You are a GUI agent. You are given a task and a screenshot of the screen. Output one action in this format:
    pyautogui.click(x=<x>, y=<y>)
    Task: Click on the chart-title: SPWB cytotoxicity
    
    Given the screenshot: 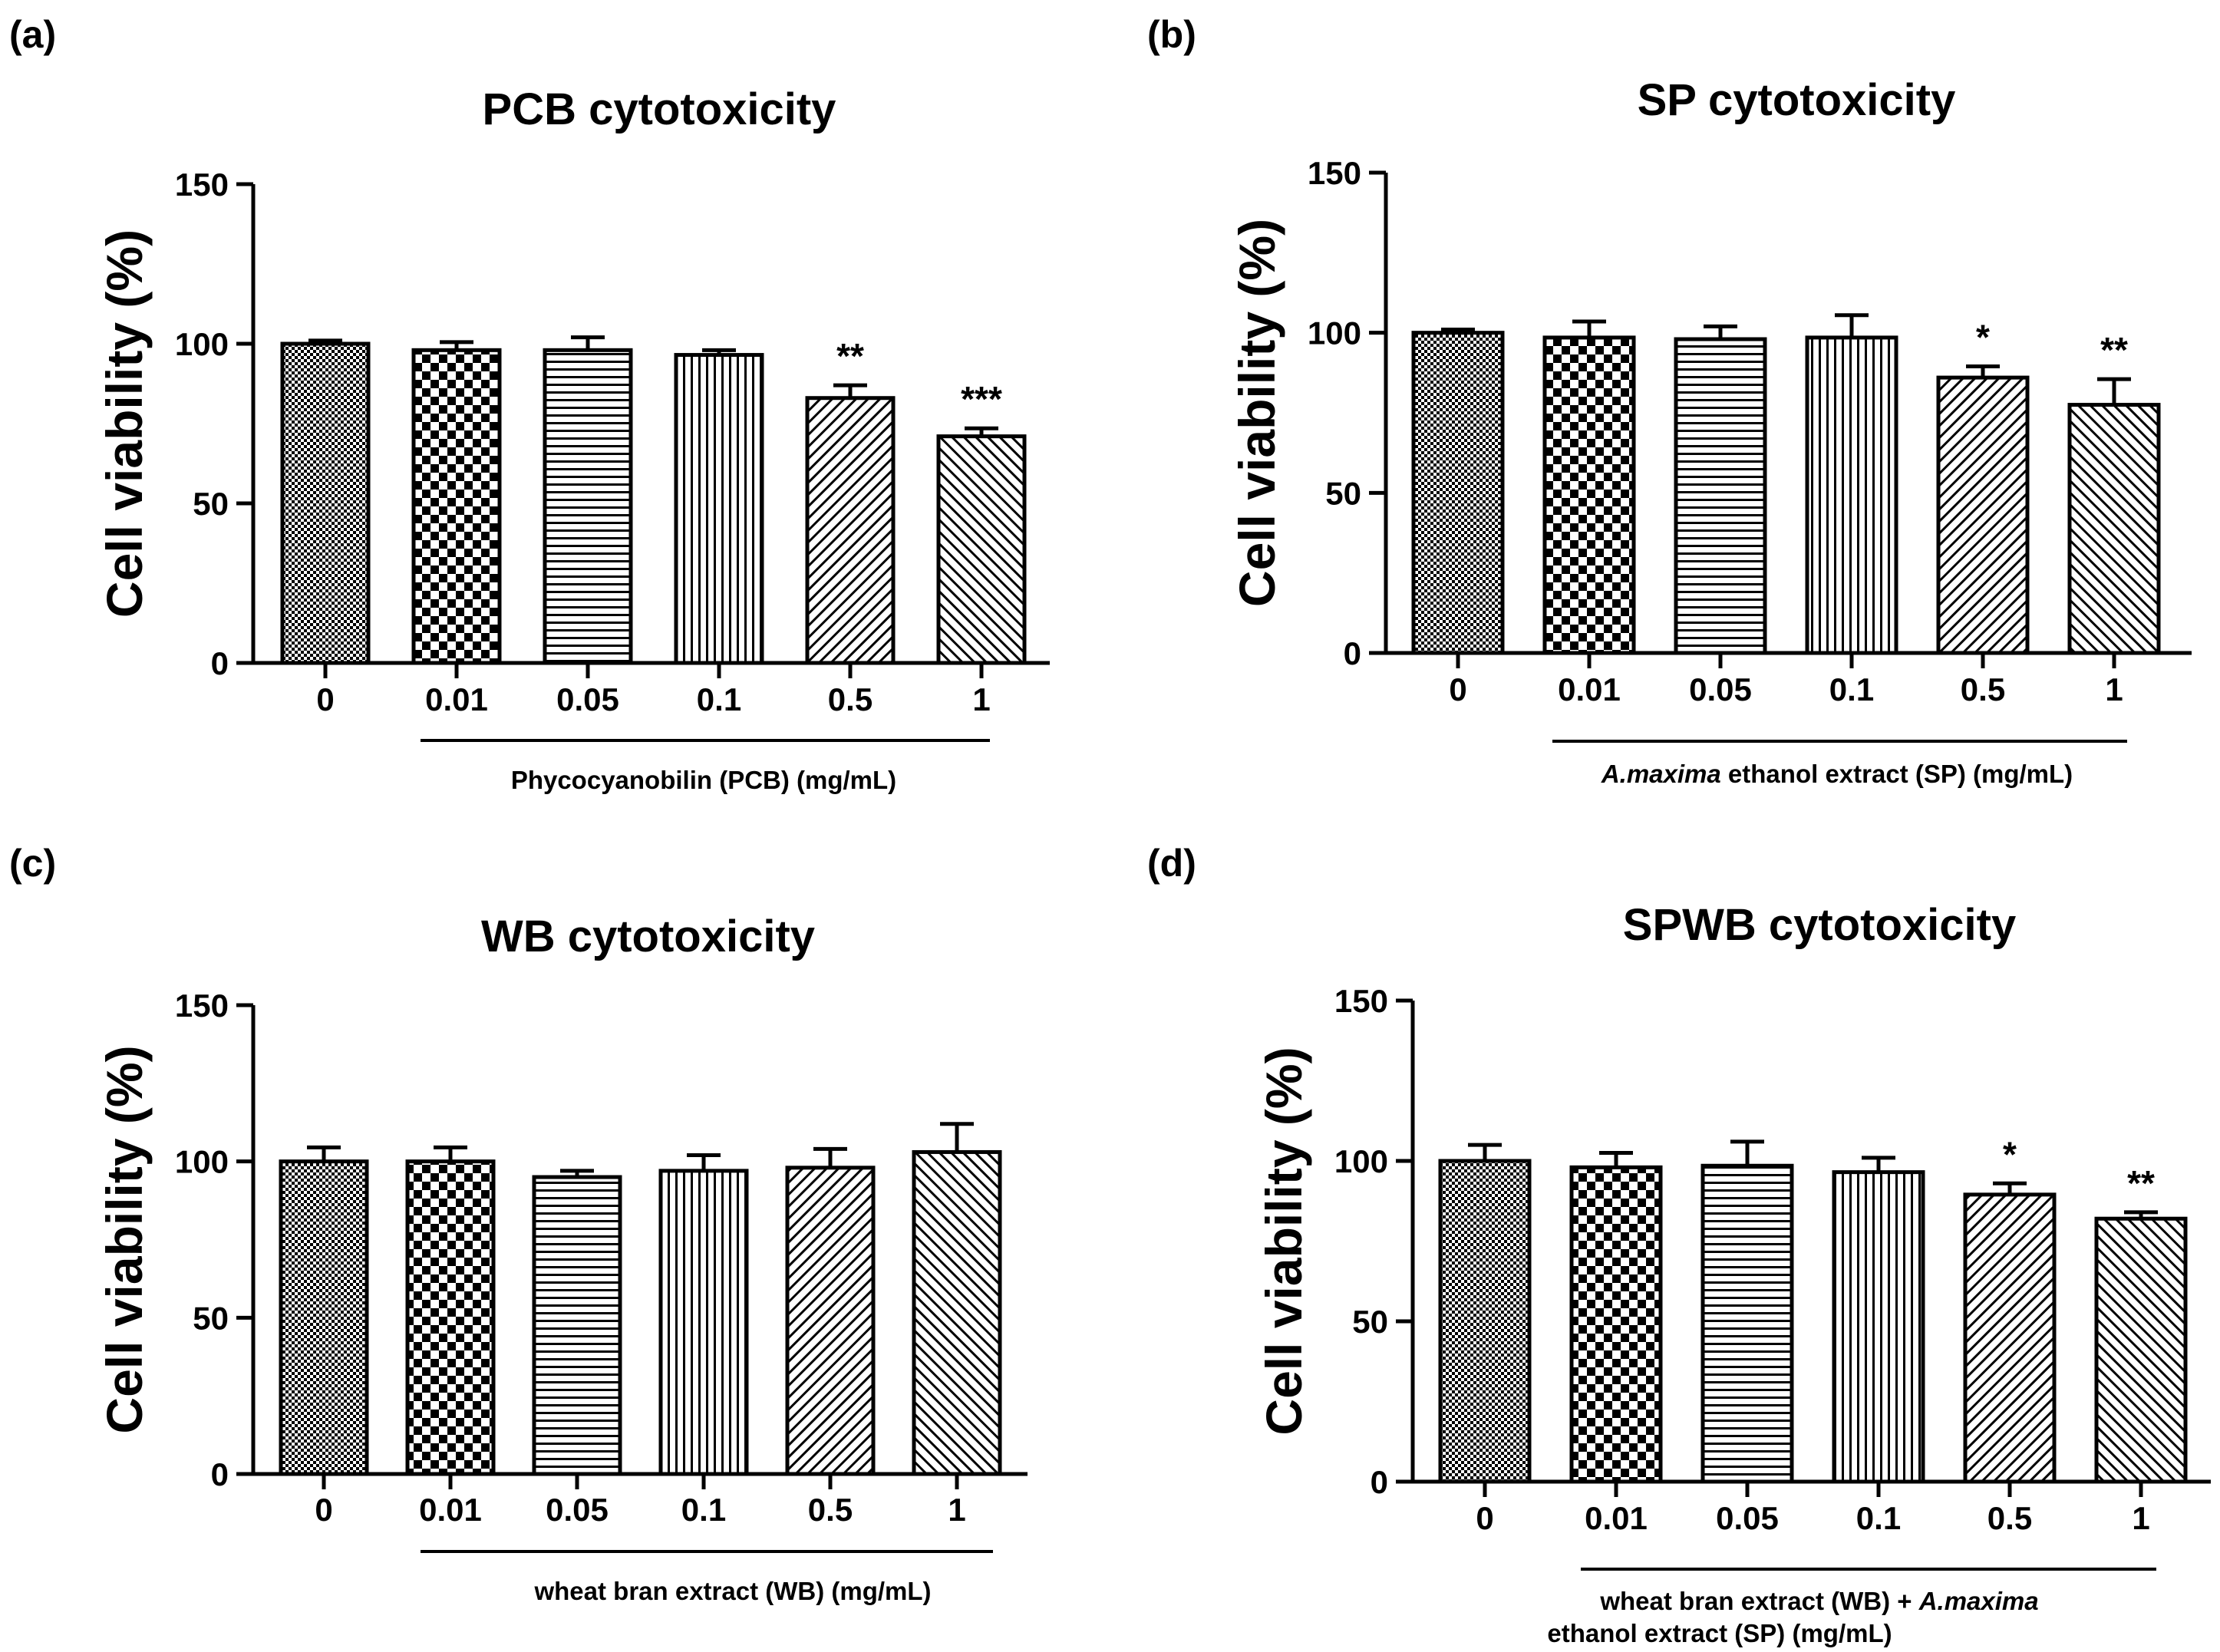 What is the action you would take?
    pyautogui.click(x=1819, y=925)
    